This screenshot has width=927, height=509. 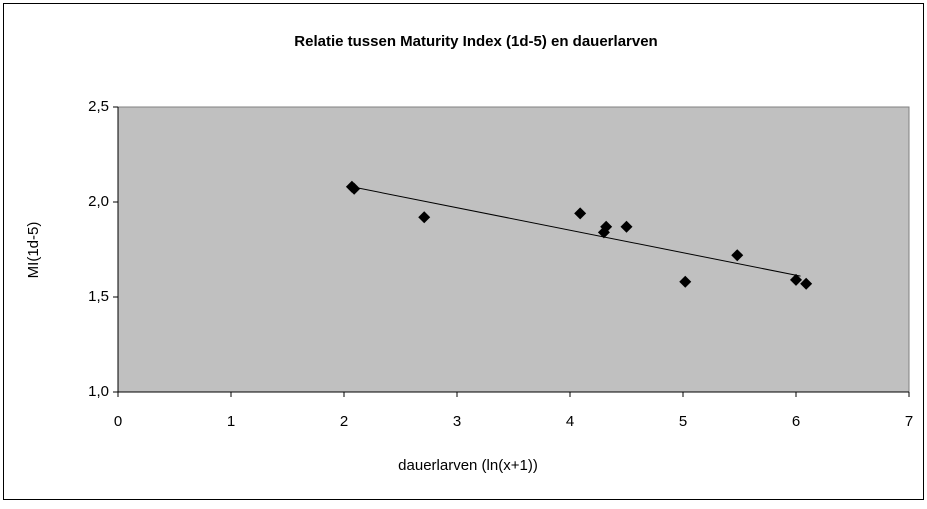 What do you see at coordinates (683, 421) in the screenshot?
I see `x-tick-label: 5` at bounding box center [683, 421].